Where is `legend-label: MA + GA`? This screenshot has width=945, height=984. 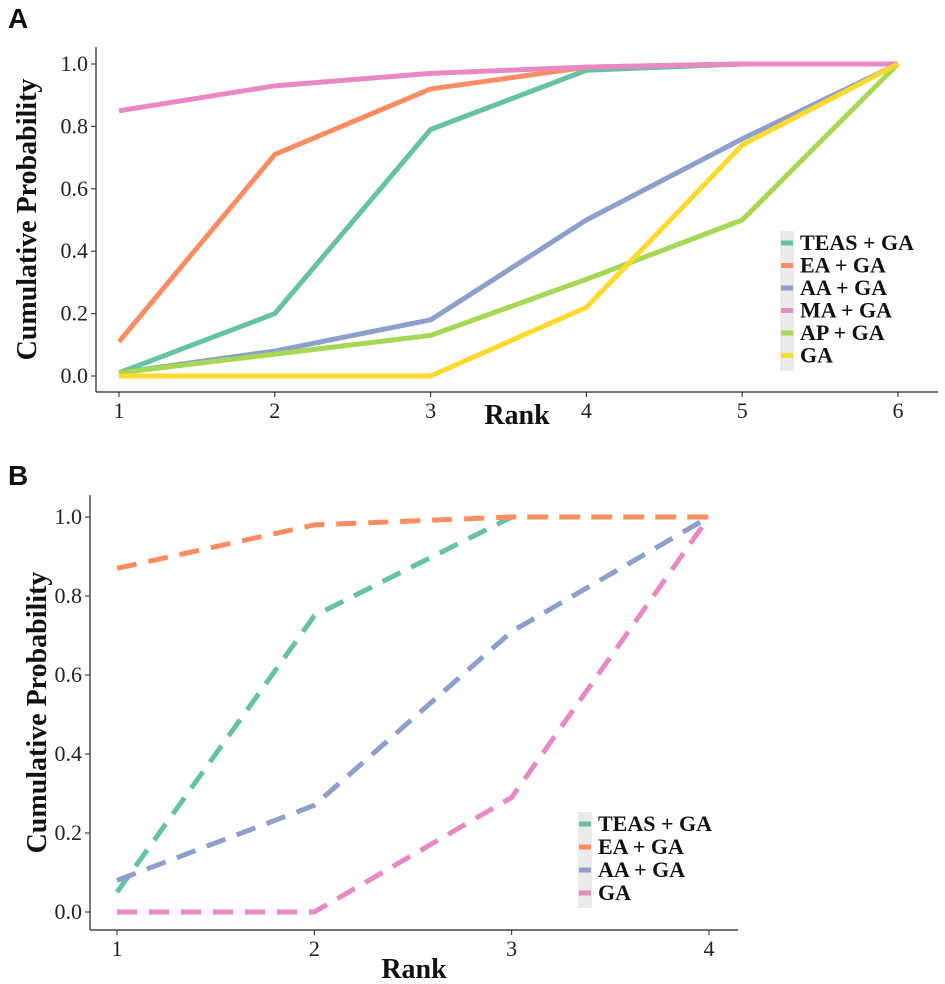
legend-label: MA + GA is located at coordinates (846, 310).